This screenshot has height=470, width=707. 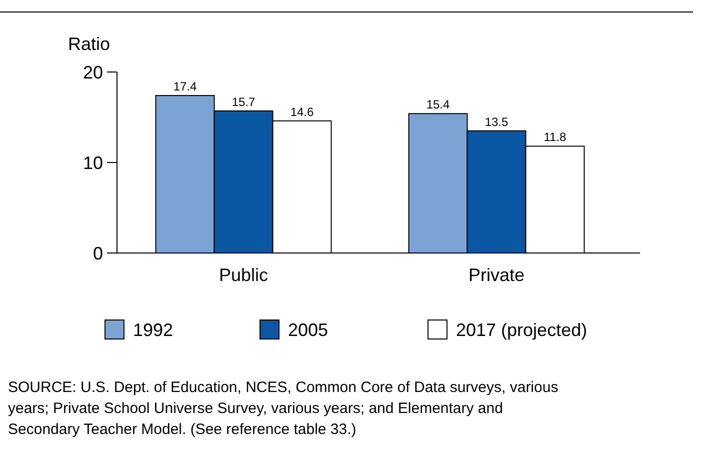 What do you see at coordinates (438, 105) in the screenshot?
I see `data-label: 15.4` at bounding box center [438, 105].